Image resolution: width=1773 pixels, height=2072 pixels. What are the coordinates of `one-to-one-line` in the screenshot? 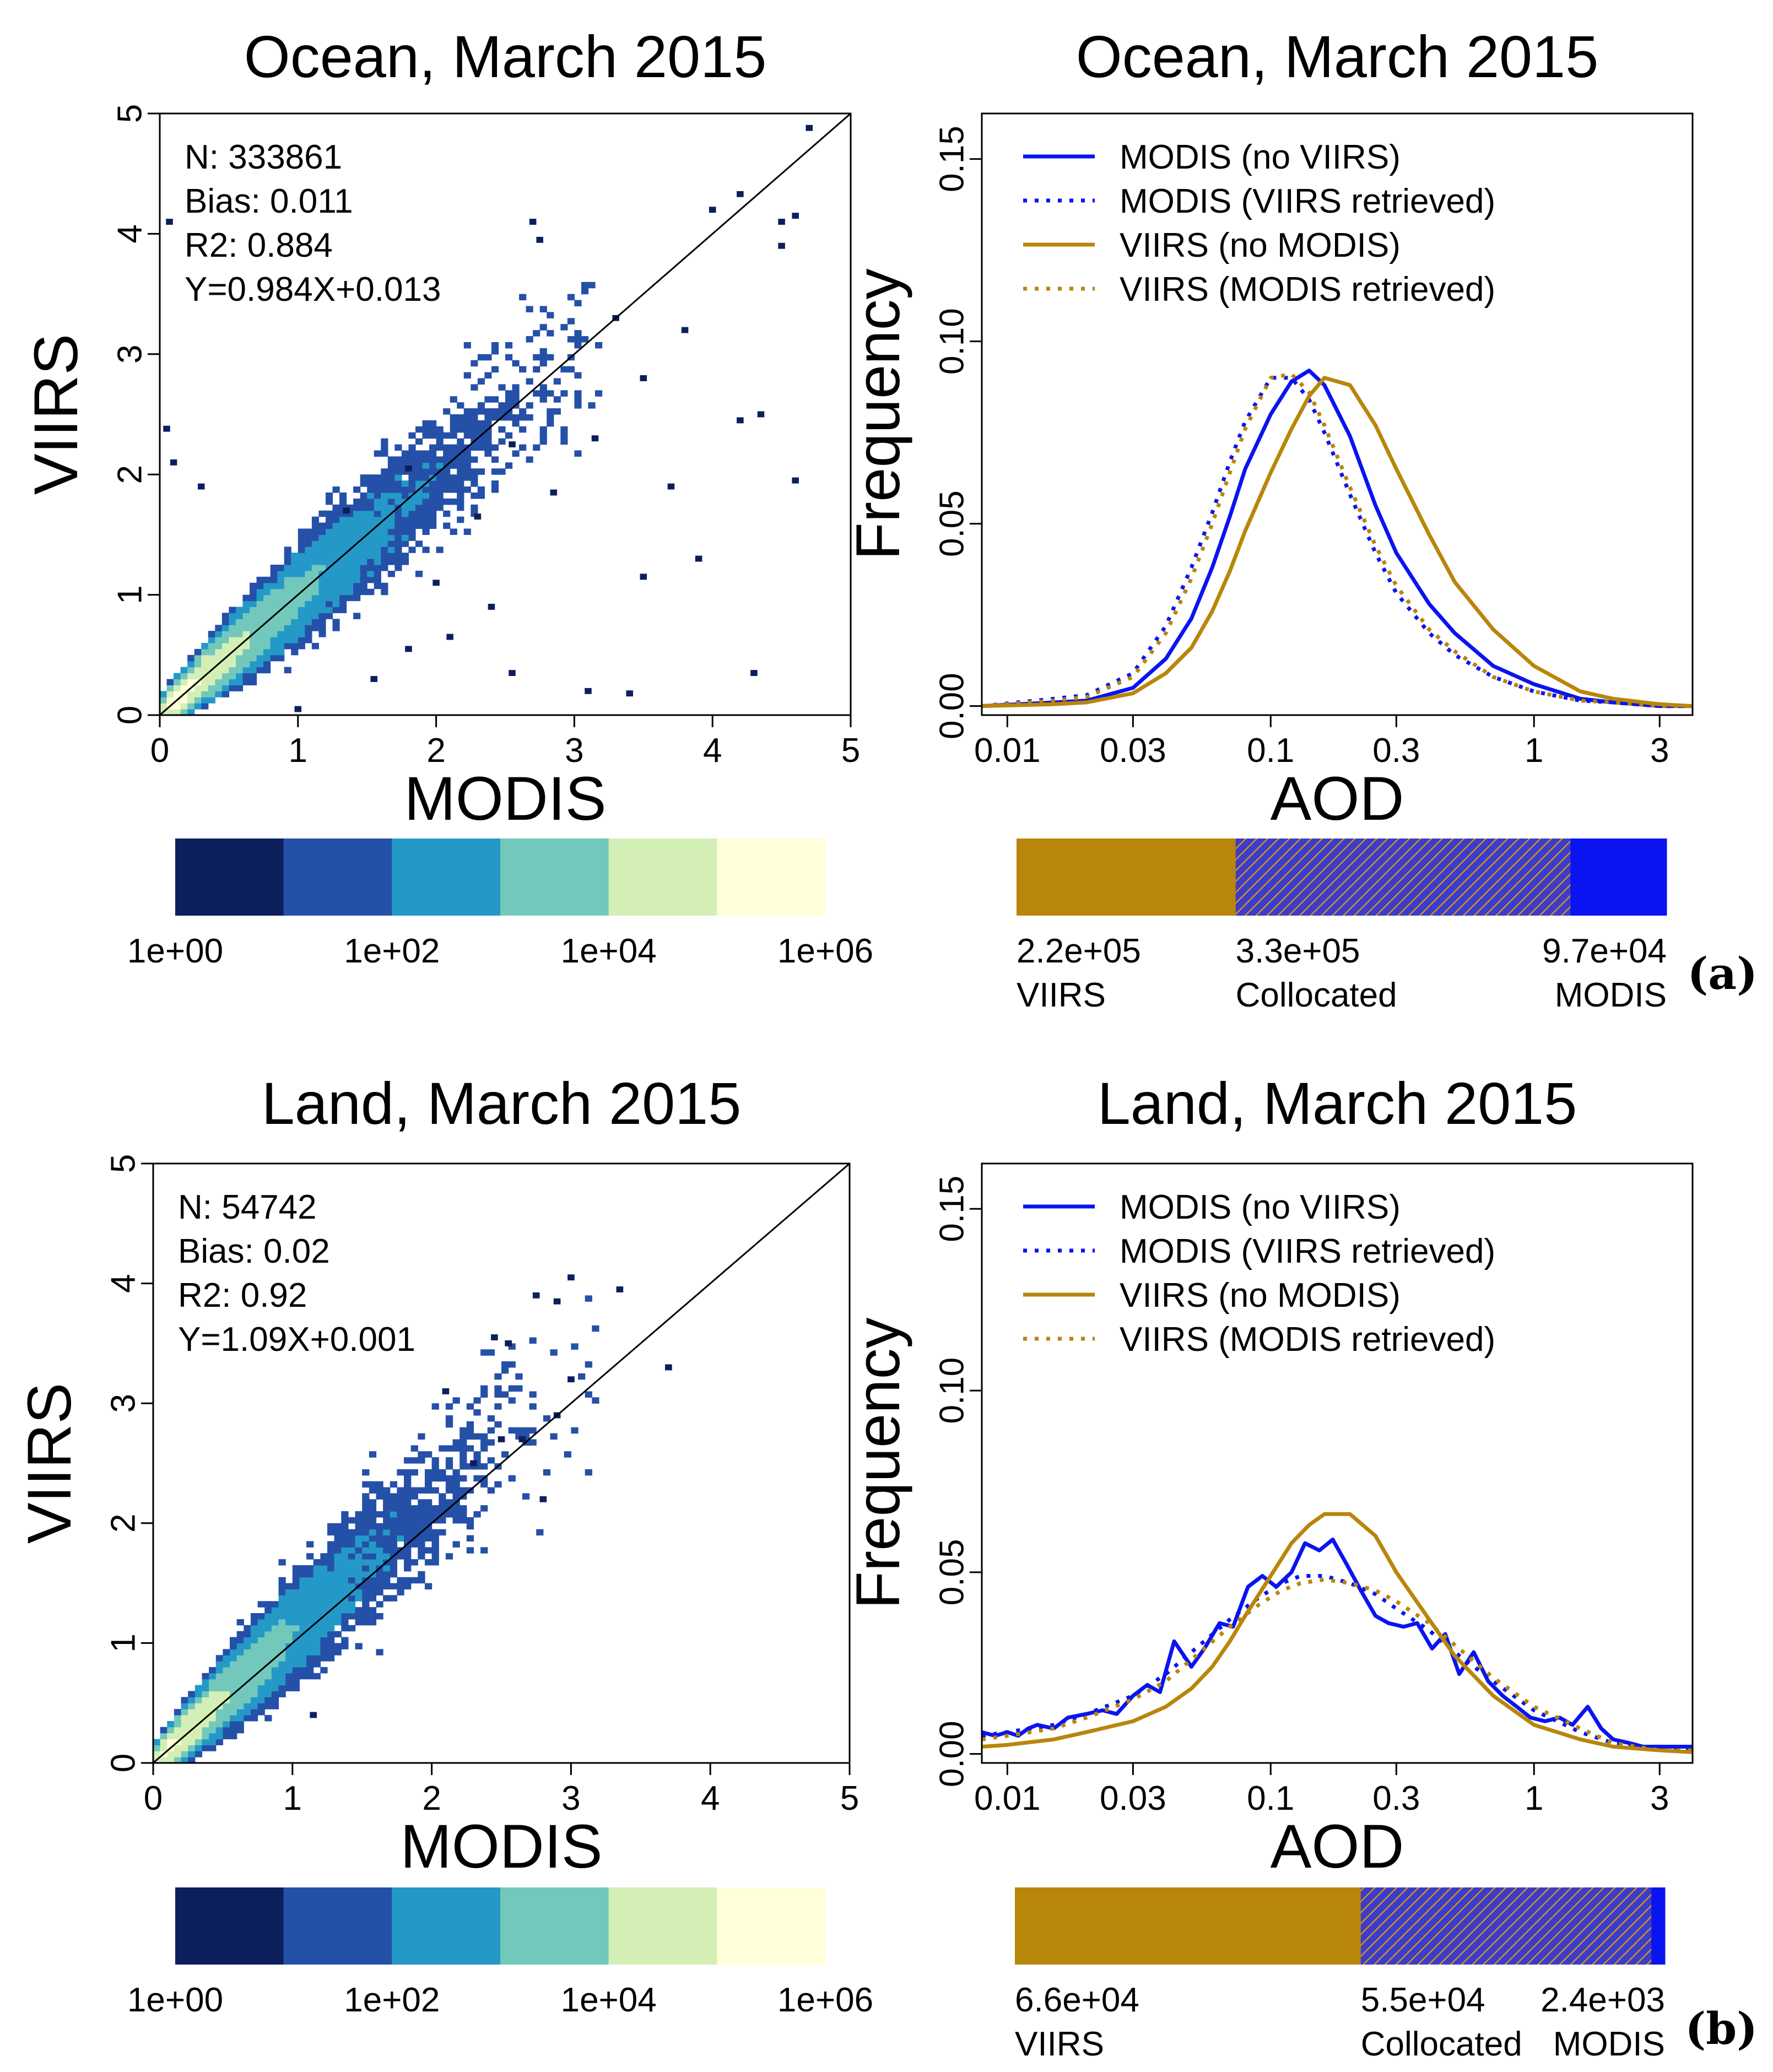 It's located at (505, 414).